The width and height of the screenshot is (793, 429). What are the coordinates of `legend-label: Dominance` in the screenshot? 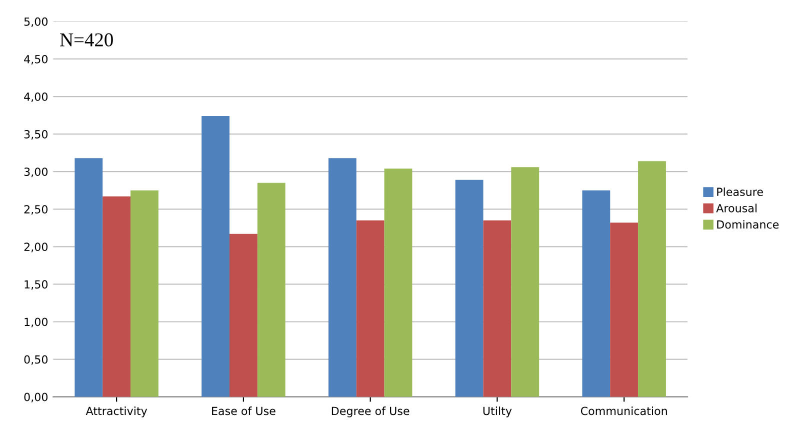 It's located at (748, 224).